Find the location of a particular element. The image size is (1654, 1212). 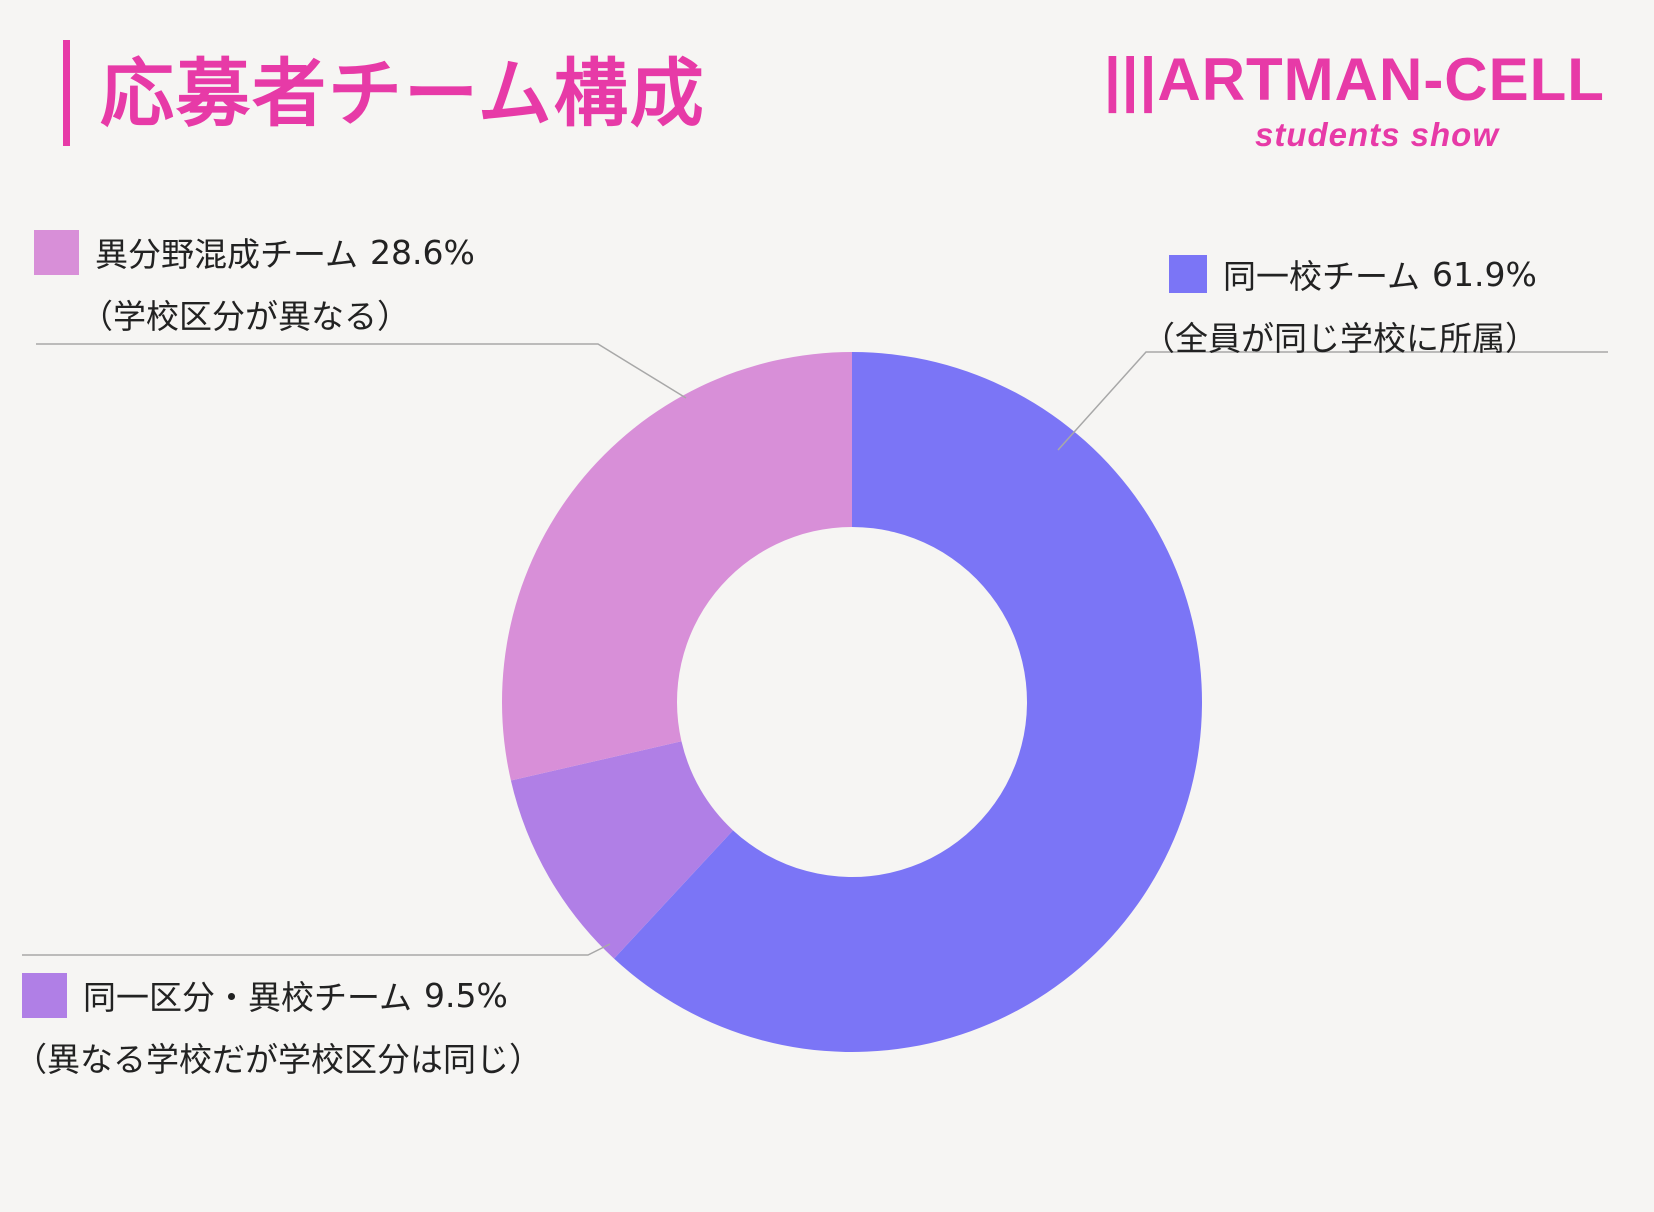

legend-item-same-school: 同一校チーム 61.9% （全員が同じ学校に所属） is located at coordinates (1340, 305).